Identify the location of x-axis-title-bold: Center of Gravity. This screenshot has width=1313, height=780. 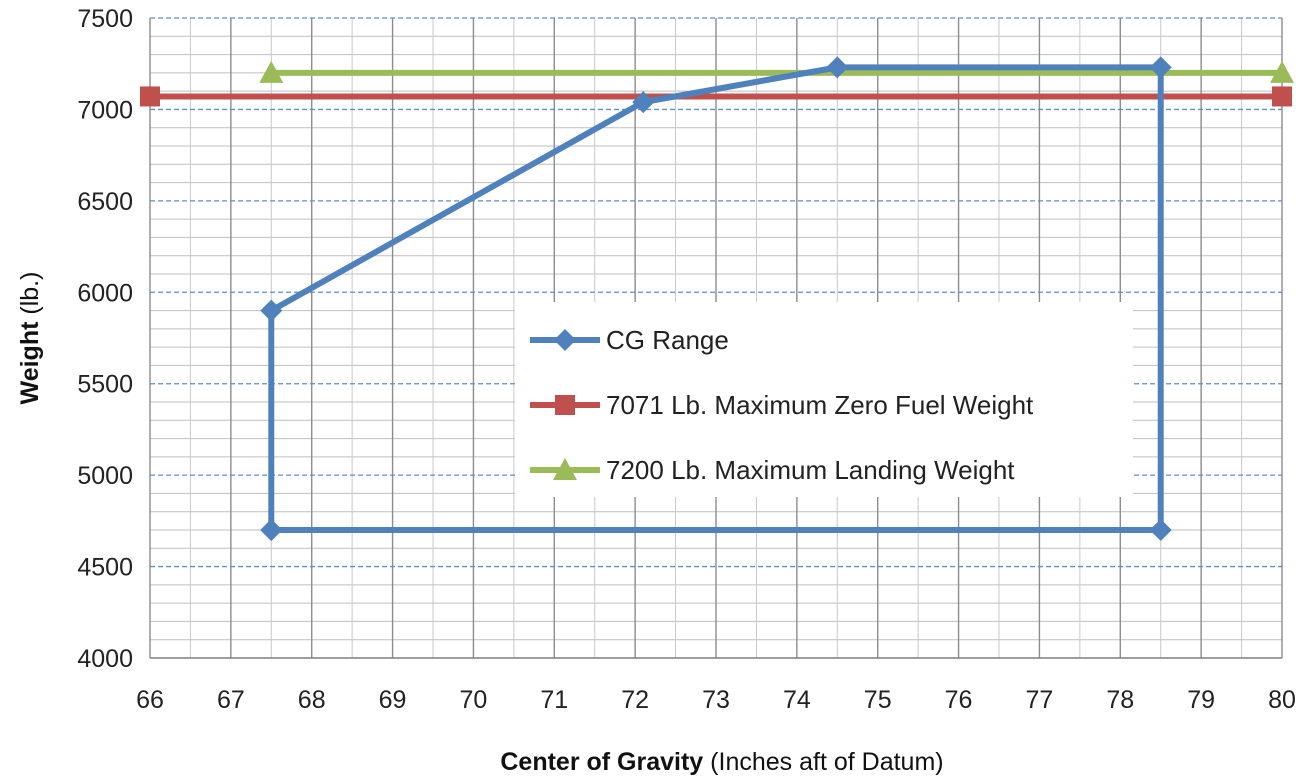
(601, 762).